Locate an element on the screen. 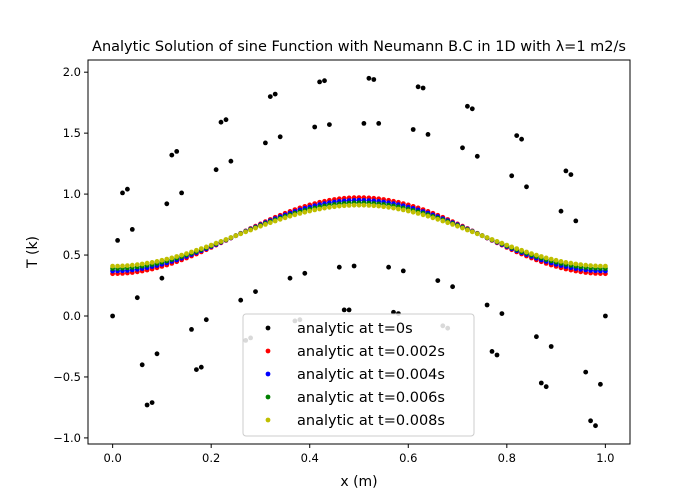  series-4-points is located at coordinates (359, 235).